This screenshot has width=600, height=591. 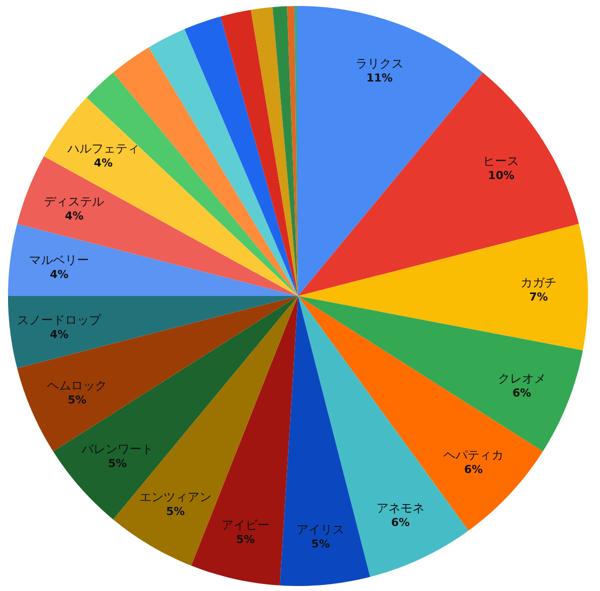 I want to click on slice-label: ディステル, so click(x=74, y=201).